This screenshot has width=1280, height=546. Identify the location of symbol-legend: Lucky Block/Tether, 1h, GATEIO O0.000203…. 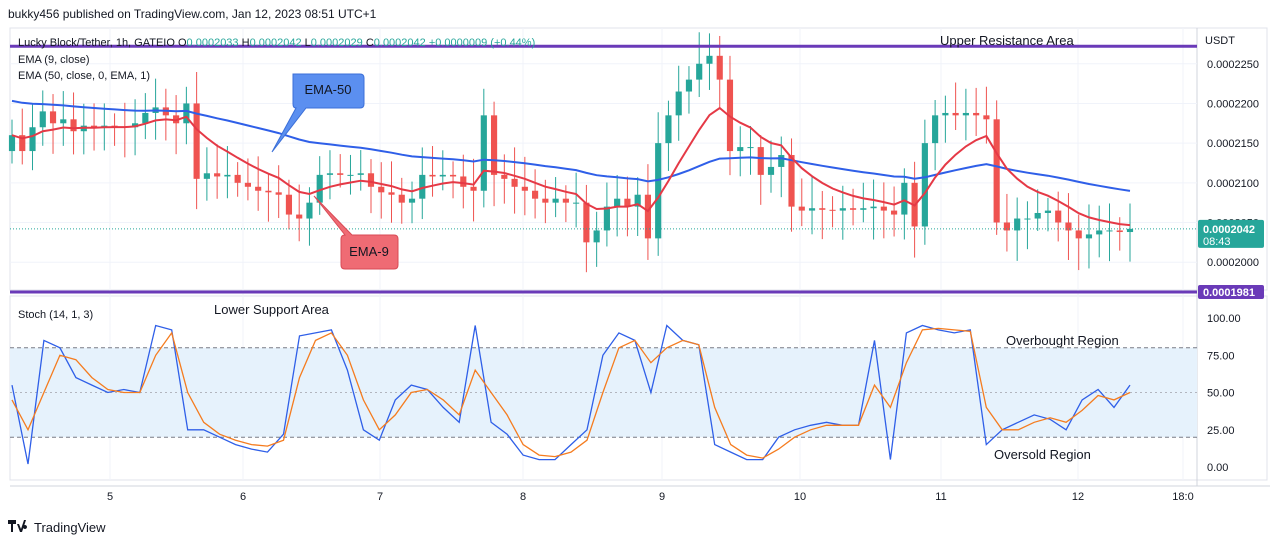
(276, 43).